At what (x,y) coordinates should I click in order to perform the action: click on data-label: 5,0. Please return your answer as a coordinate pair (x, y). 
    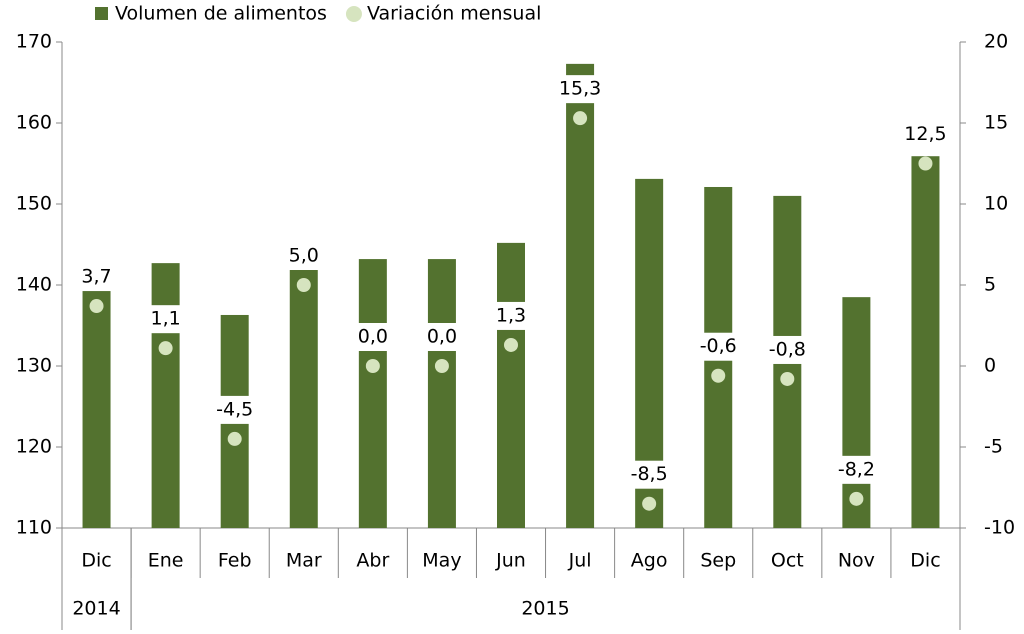
    Looking at the image, I should click on (304, 256).